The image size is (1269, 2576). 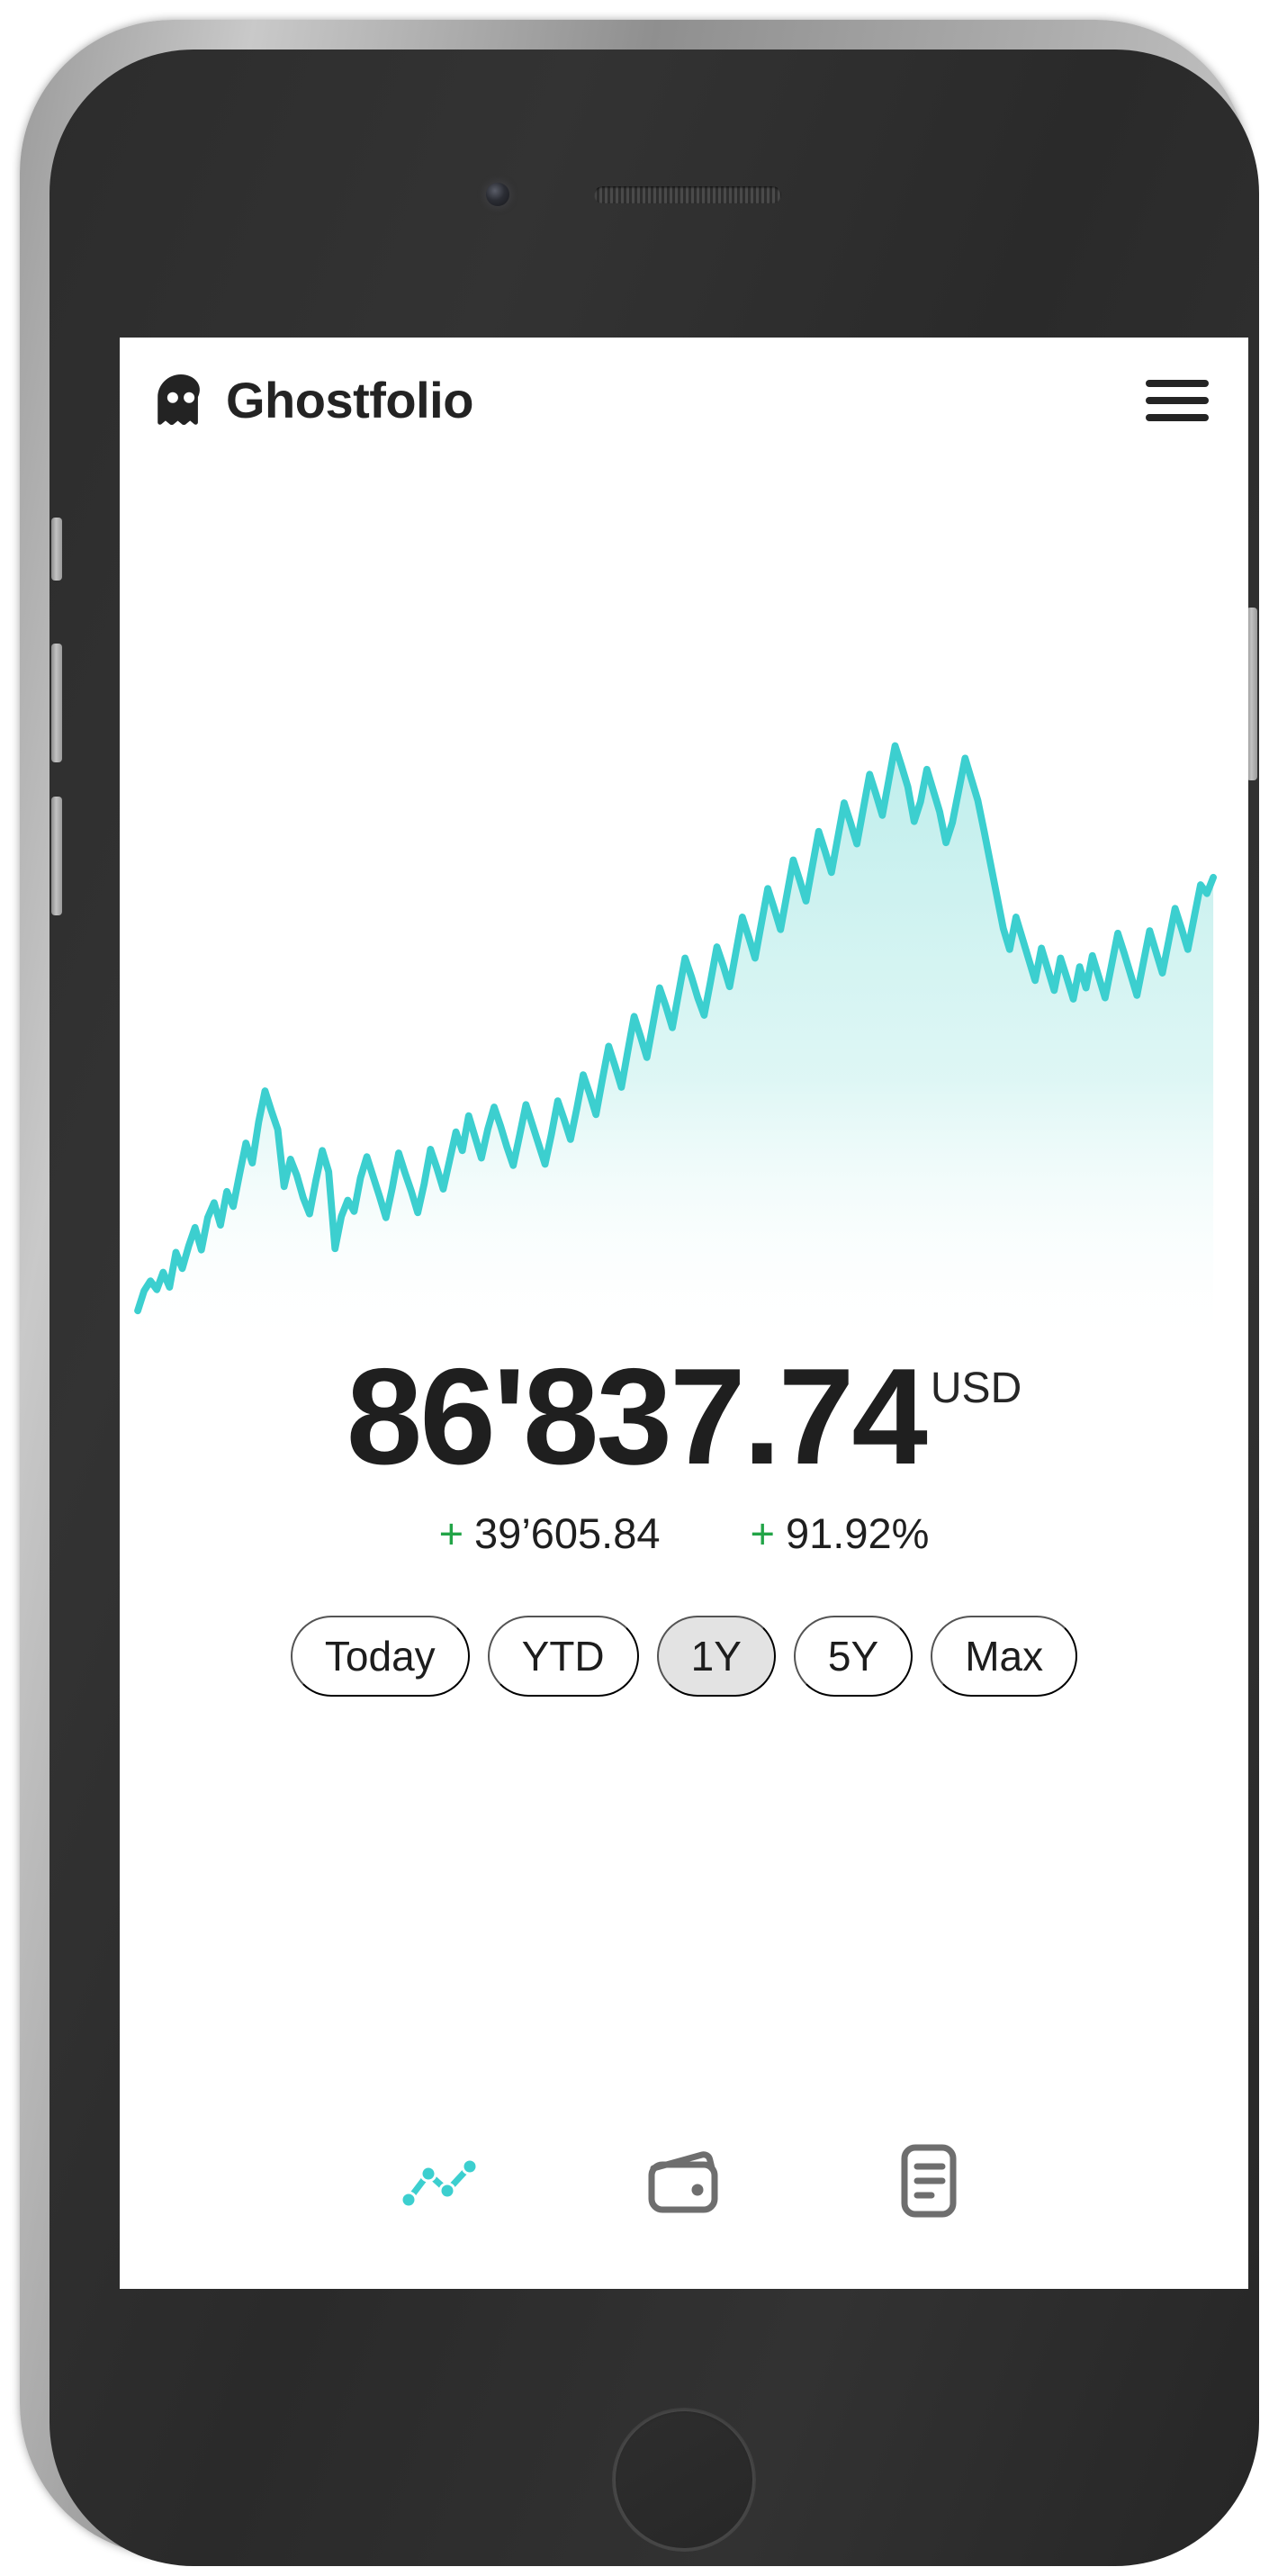 What do you see at coordinates (1004, 1657) in the screenshot?
I see `date-range-max: Max` at bounding box center [1004, 1657].